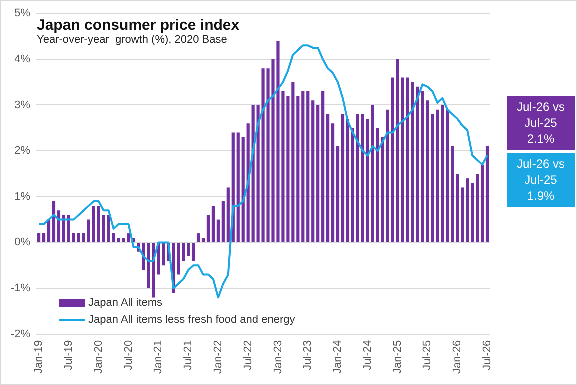 The height and width of the screenshot is (385, 577). I want to click on x-tick-label: Jan-25, so click(398, 357).